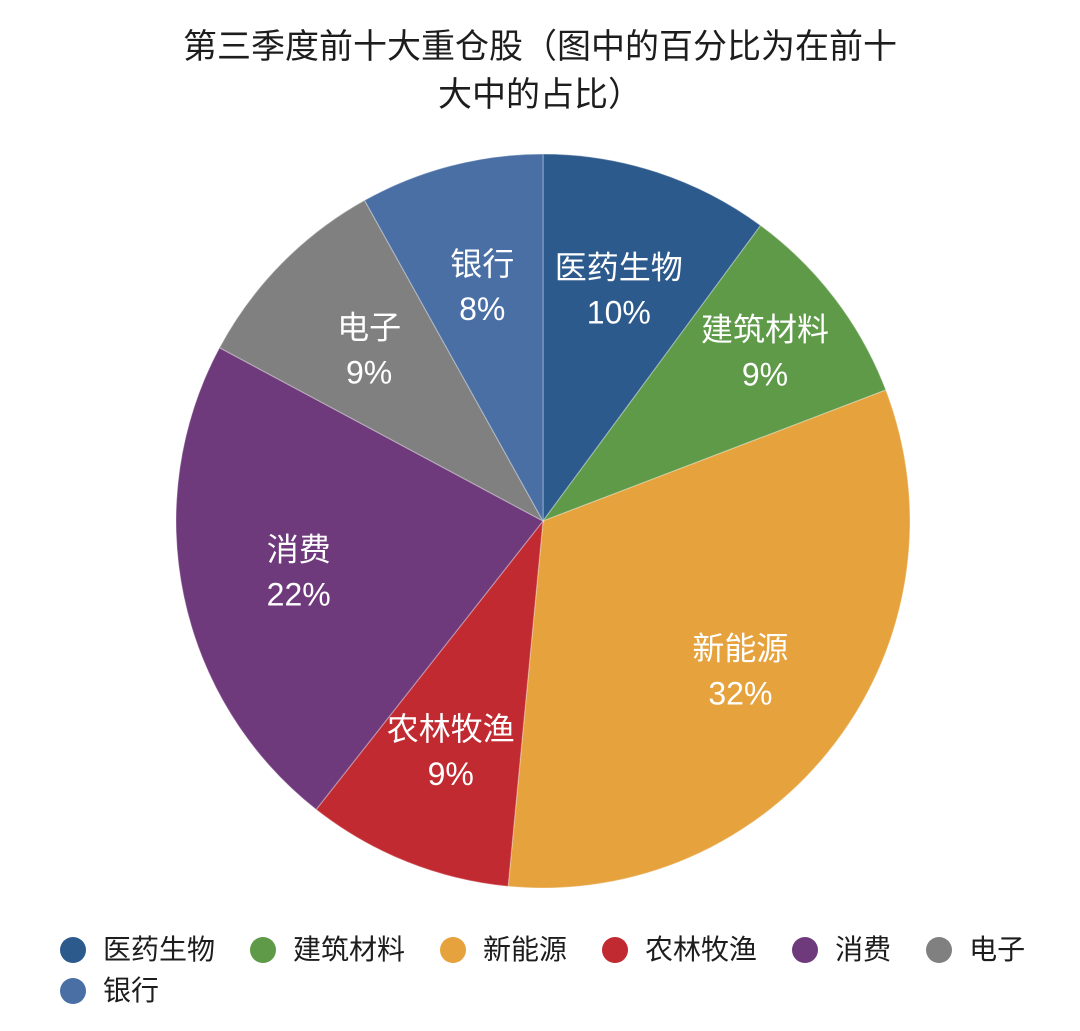 The height and width of the screenshot is (1031, 1080). I want to click on slice-category-label: 新能源, so click(740, 649).